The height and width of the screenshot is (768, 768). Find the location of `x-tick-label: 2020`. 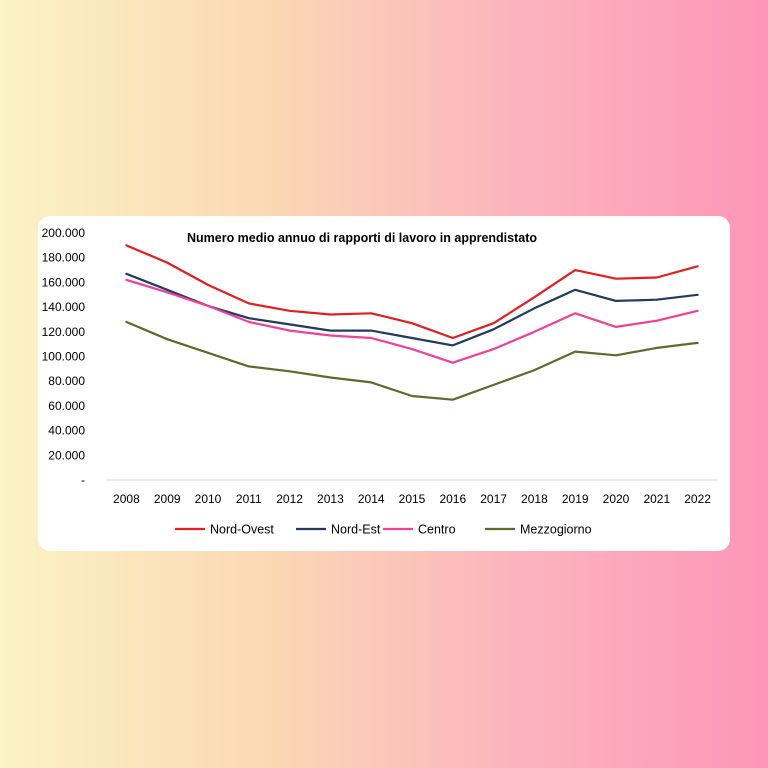

x-tick-label: 2020 is located at coordinates (616, 499).